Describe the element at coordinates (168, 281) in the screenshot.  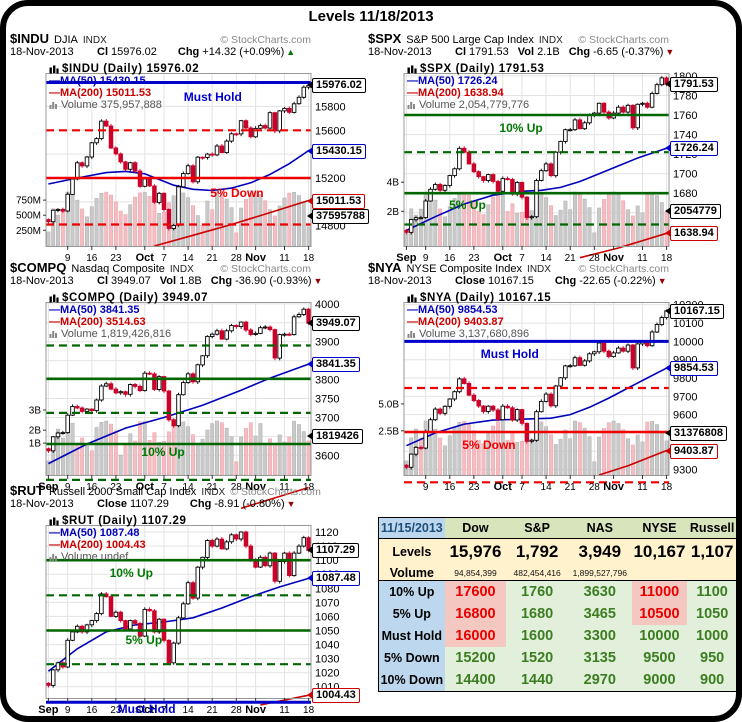
I see `vol-label: Vol` at that location.